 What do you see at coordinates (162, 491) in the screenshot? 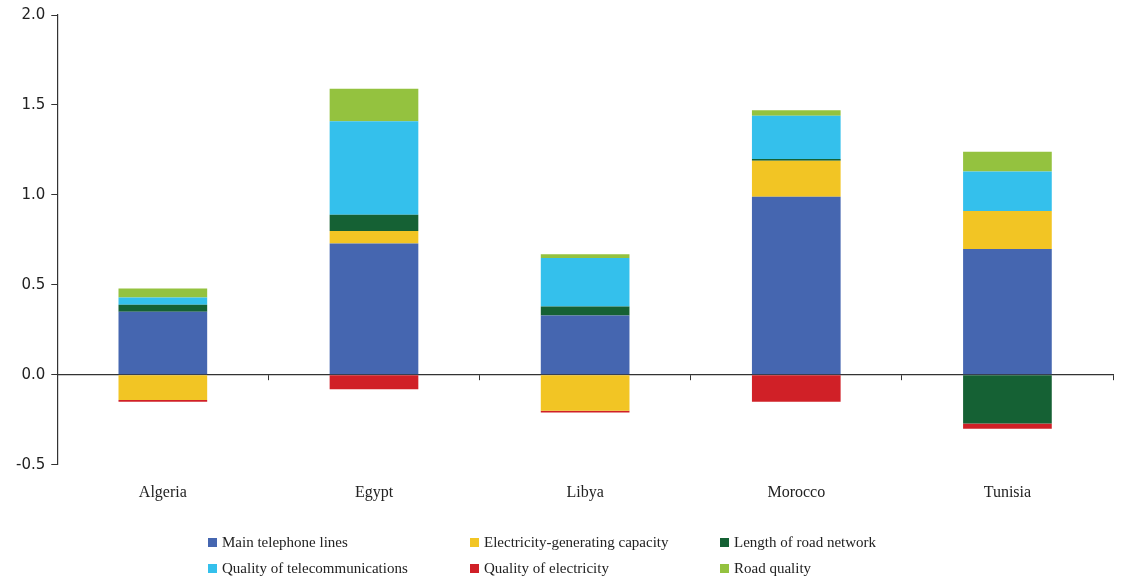
I see `x-tick-label: Algeria` at bounding box center [162, 491].